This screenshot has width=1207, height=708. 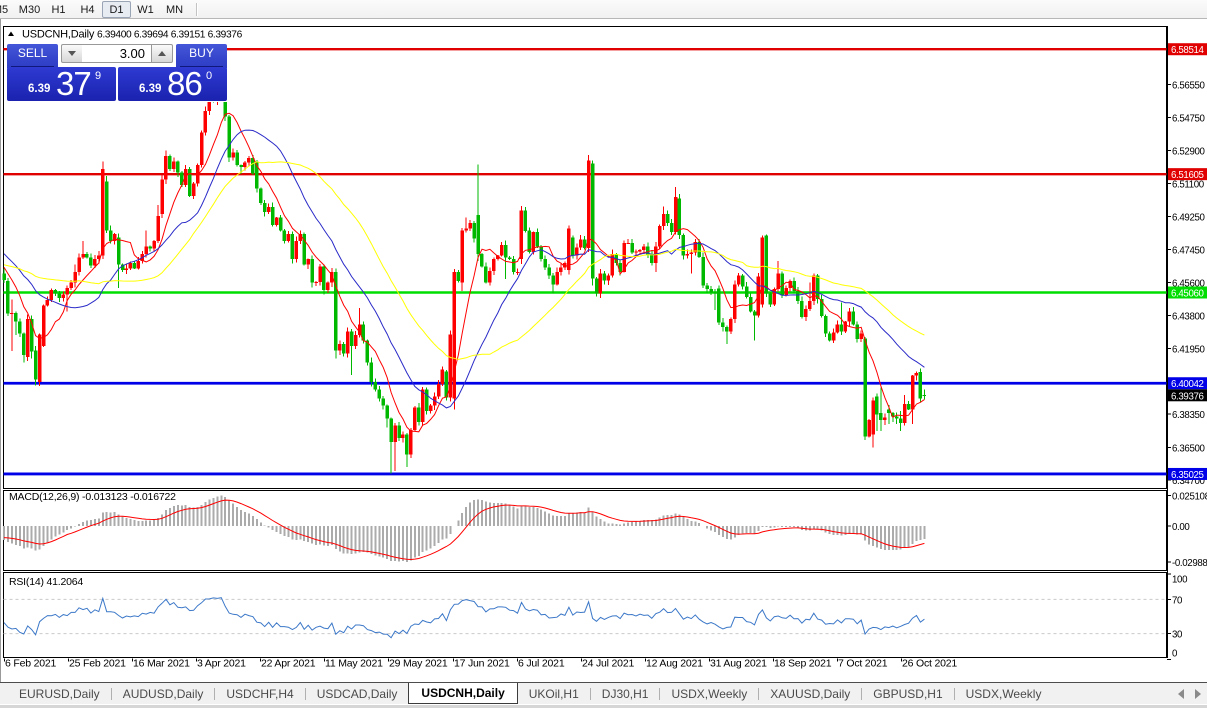 What do you see at coordinates (260, 693) in the screenshot?
I see `chart-tab-usdchf-2: USDCHF,H4` at bounding box center [260, 693].